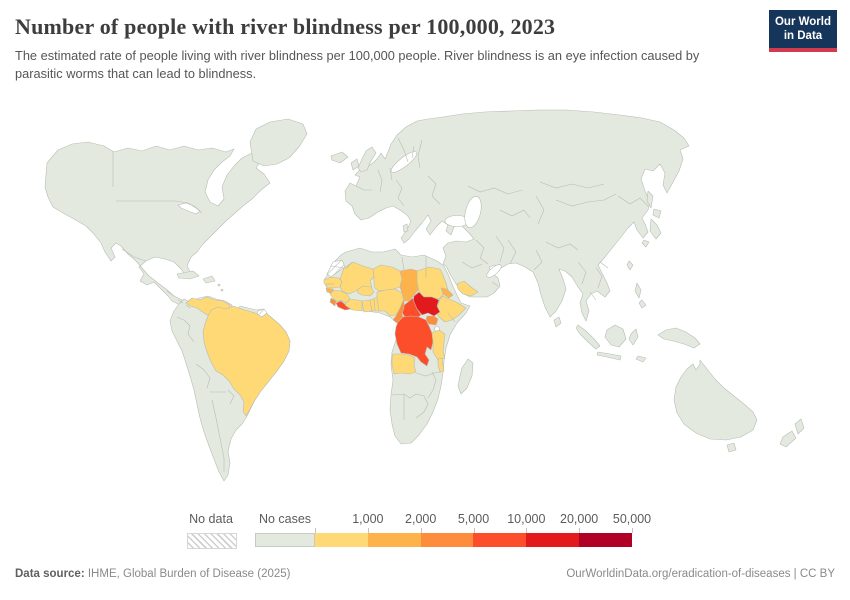 The height and width of the screenshot is (600, 850). I want to click on country-sudan, so click(432, 283).